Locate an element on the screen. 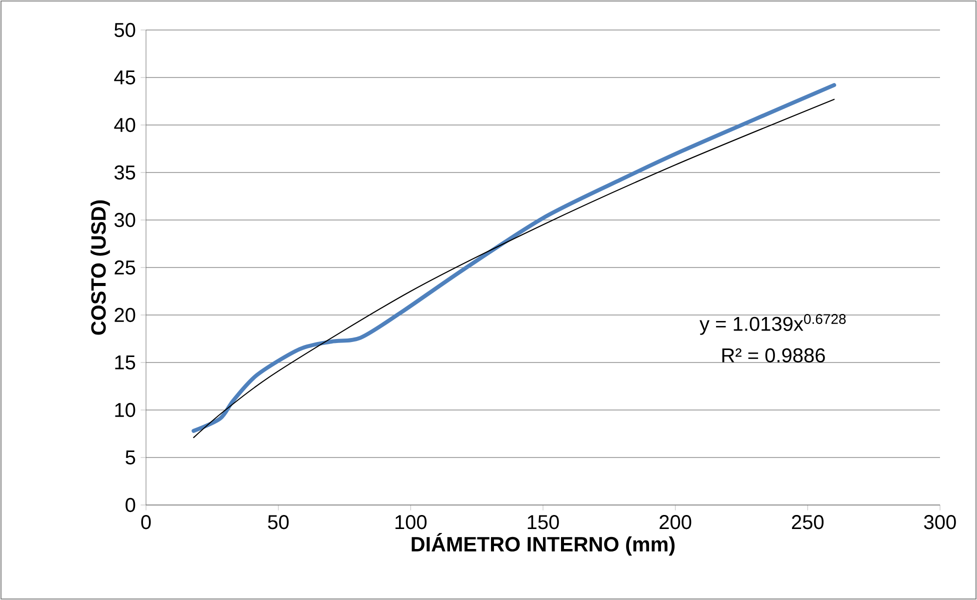  y-tick-label: 45 is located at coordinates (125, 77).